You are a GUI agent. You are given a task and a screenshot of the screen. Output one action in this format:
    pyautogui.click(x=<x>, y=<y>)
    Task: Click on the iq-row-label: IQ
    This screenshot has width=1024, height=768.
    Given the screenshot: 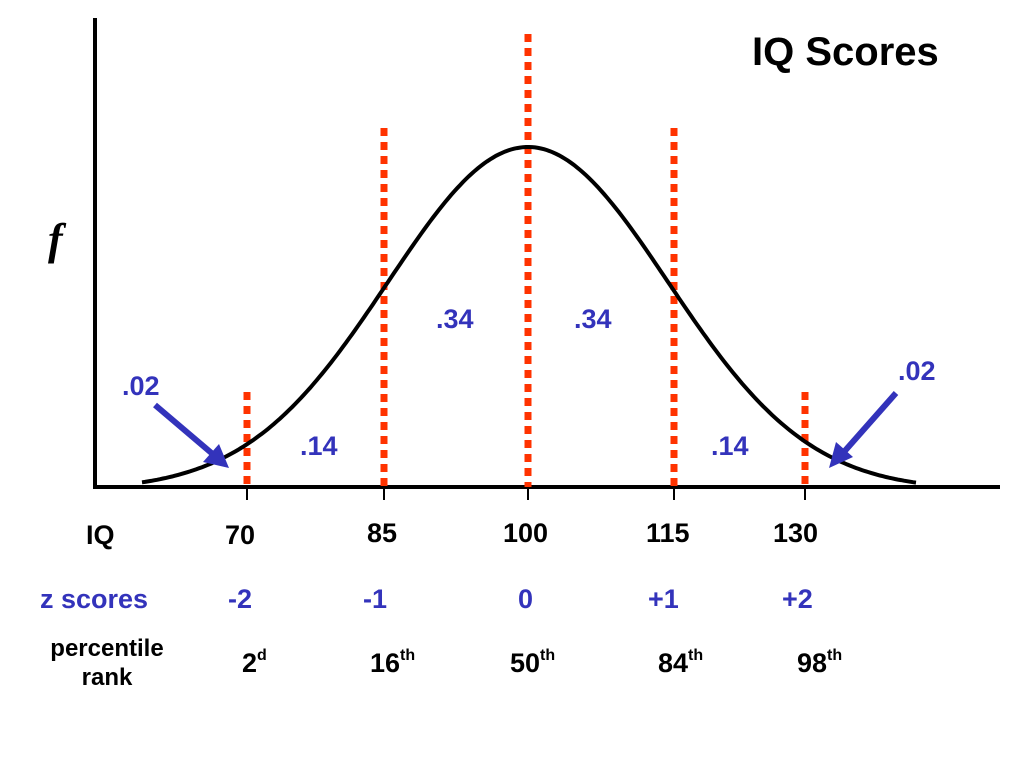 What is the action you would take?
    pyautogui.click(x=100, y=535)
    